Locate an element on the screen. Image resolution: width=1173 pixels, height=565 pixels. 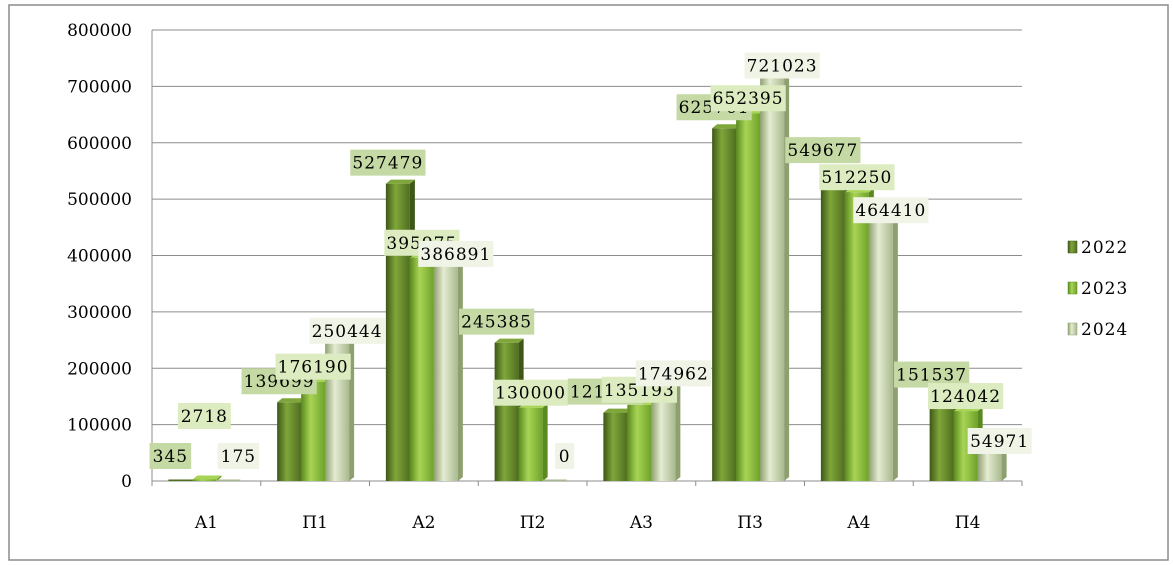
data-label: 250444 is located at coordinates (347, 330).